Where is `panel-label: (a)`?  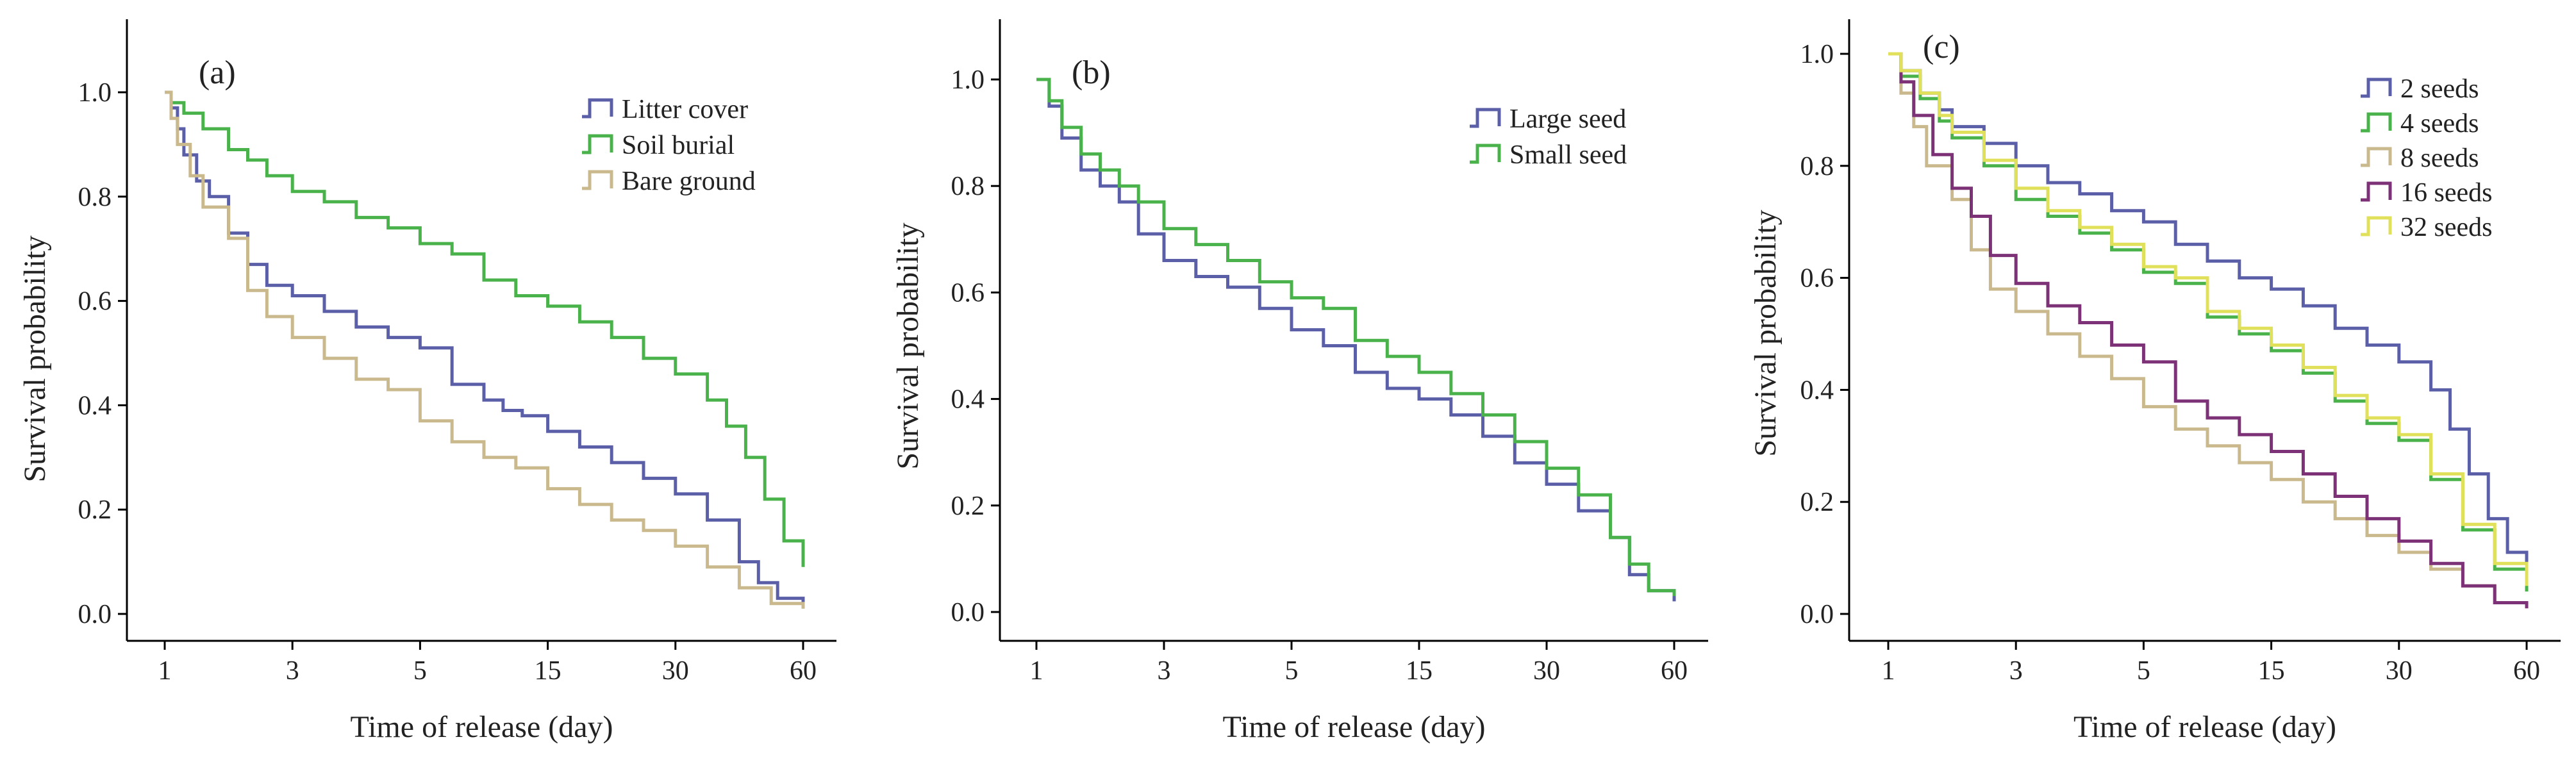
panel-label: (a) is located at coordinates (218, 72).